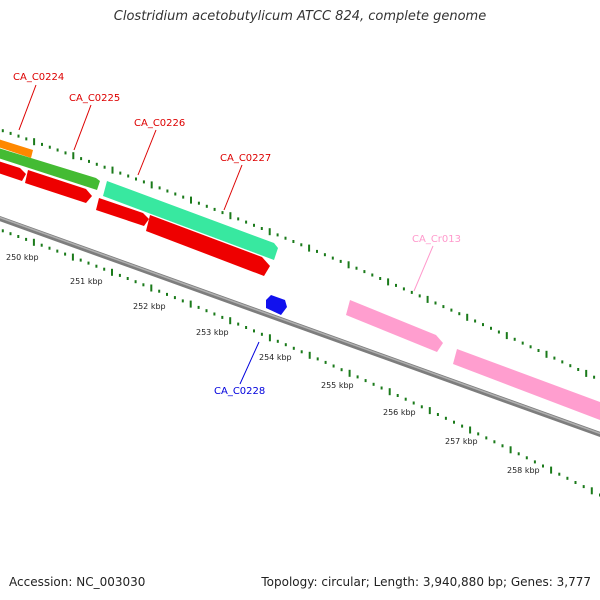 The height and width of the screenshot is (600, 600). Describe the element at coordinates (276, 305) in the screenshot. I see `gene-feature-blue` at that location.